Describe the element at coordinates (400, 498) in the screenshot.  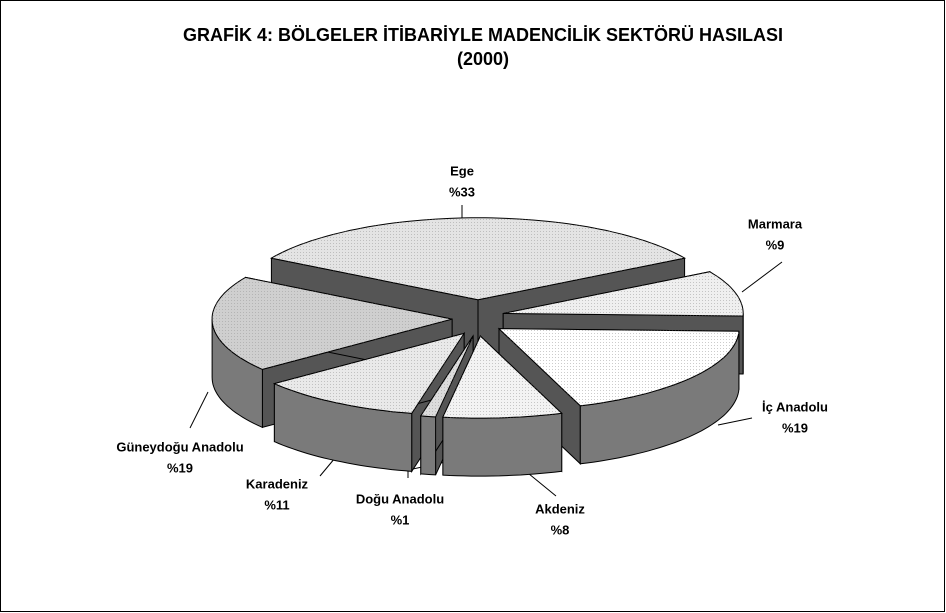
I see `slice-label: Doğu Anadolu` at that location.